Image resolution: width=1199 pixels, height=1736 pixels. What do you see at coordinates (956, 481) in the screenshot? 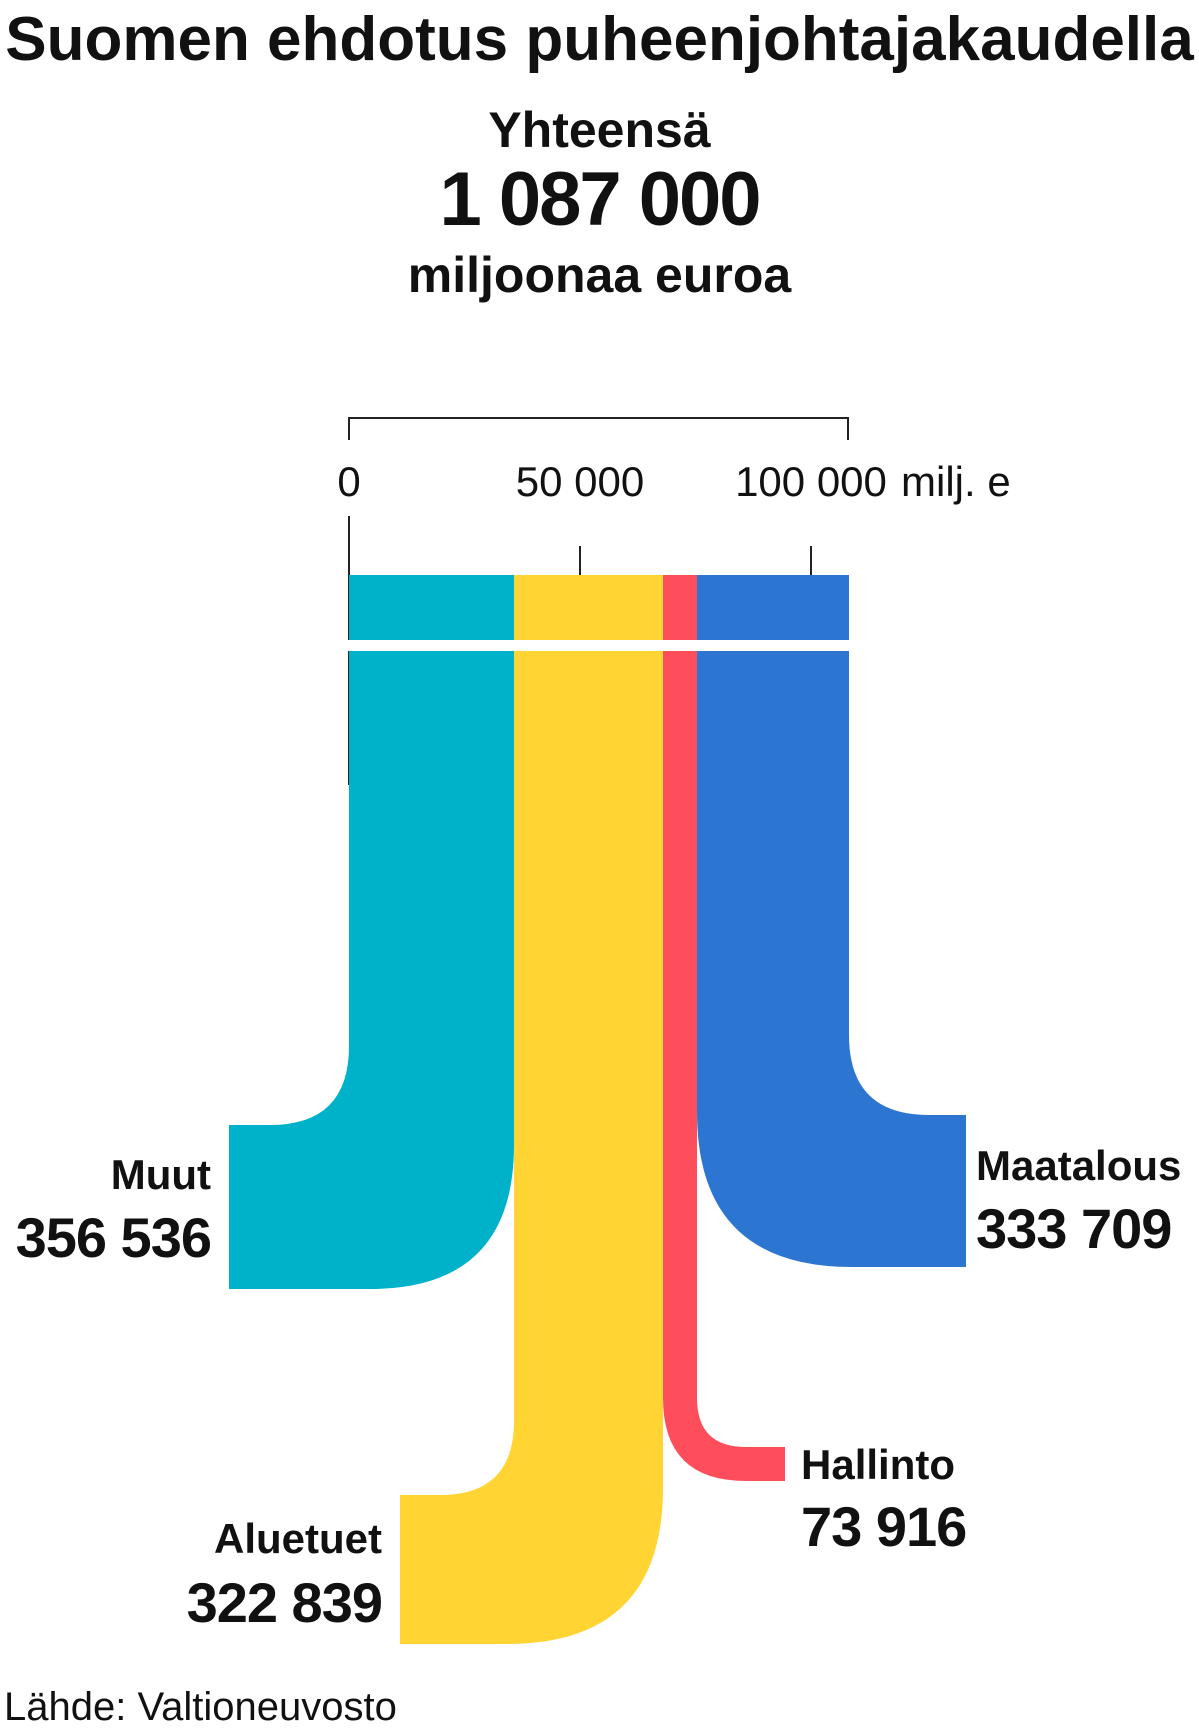
I see `axis-unit: milj. e` at bounding box center [956, 481].